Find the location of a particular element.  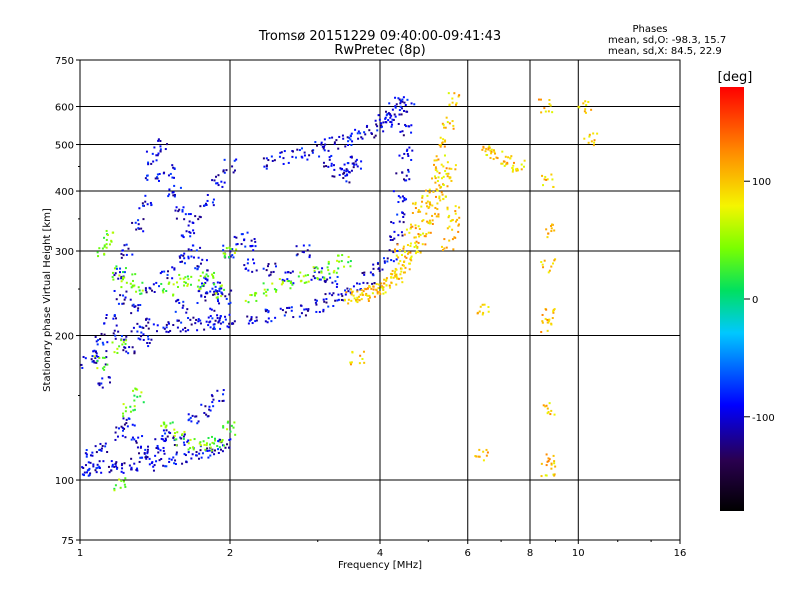

y-tick-label: 400 is located at coordinates (64, 192).